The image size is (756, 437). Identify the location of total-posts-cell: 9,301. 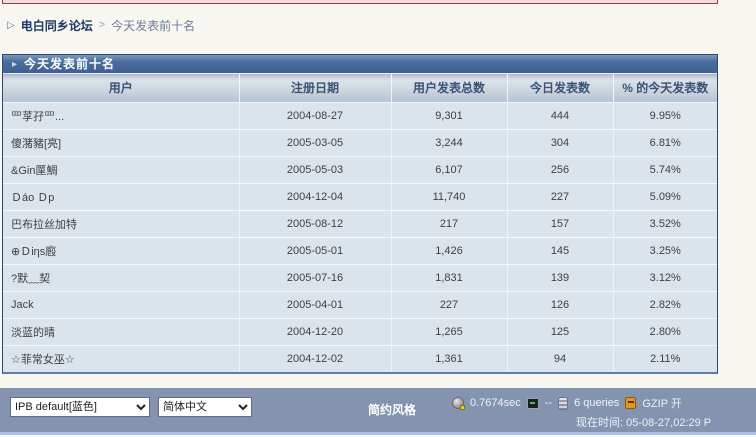
(449, 116).